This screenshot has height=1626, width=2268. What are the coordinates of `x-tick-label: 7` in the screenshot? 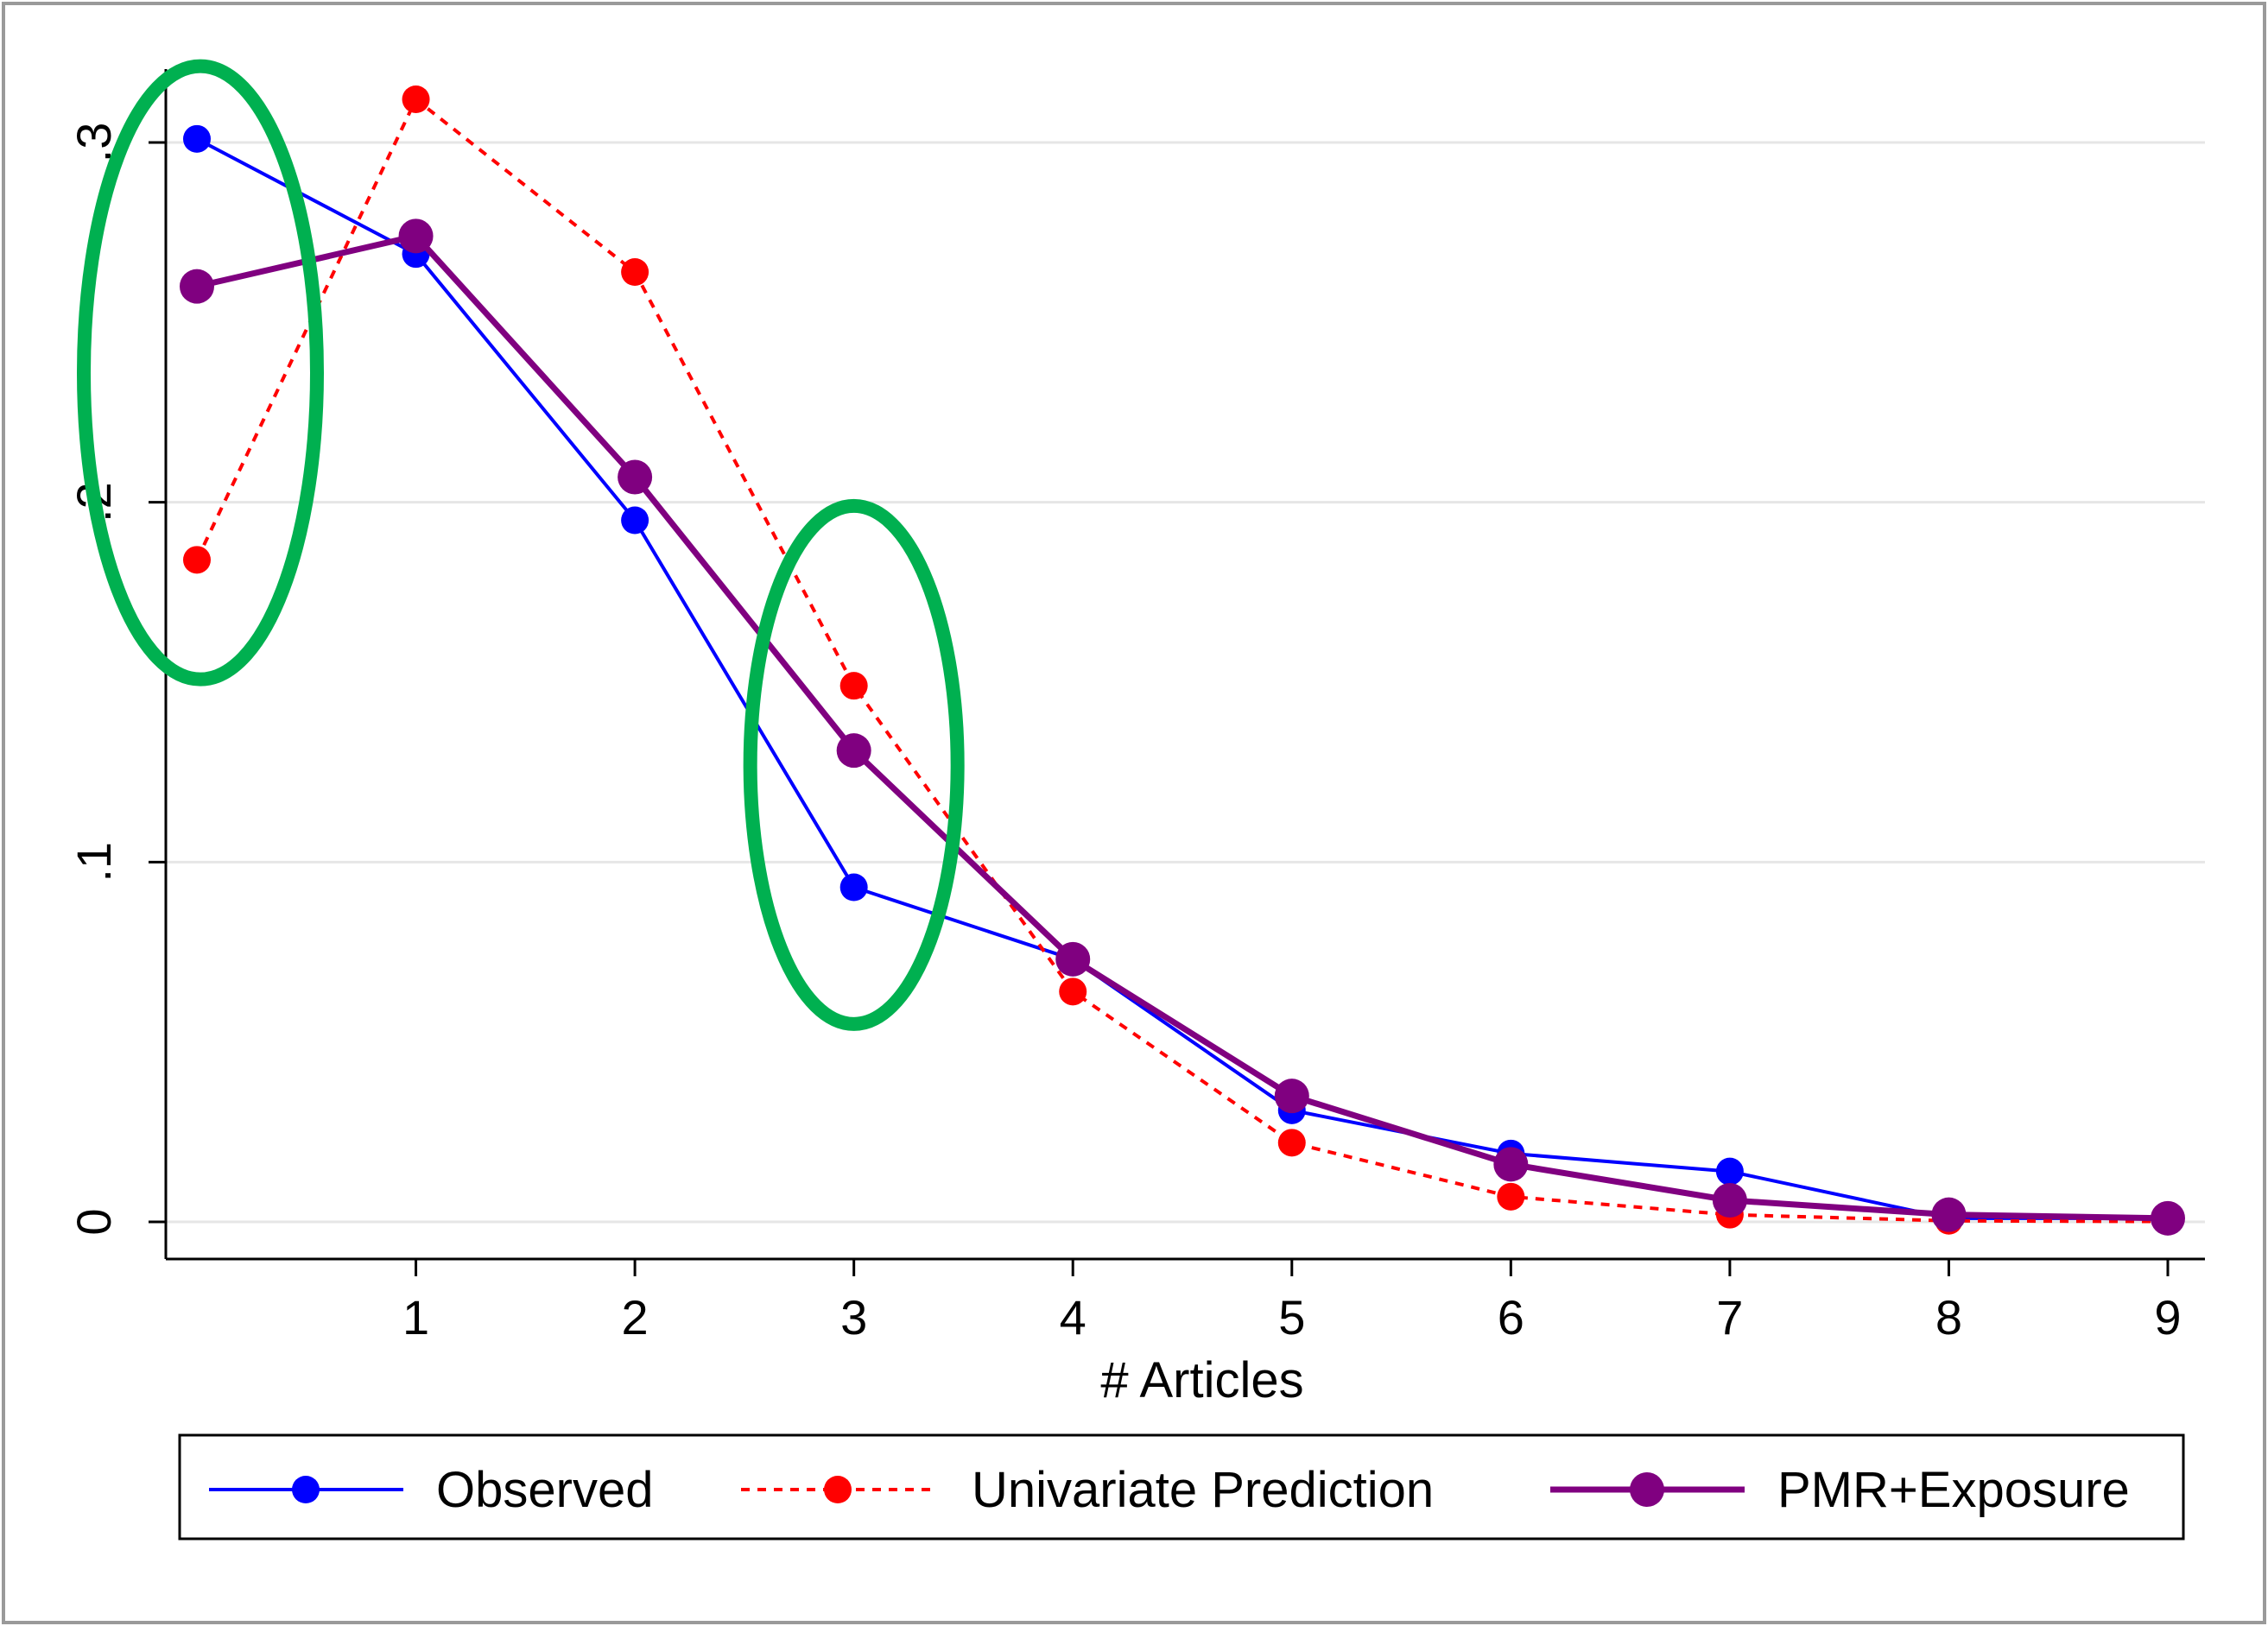 It's located at (1729, 1317).